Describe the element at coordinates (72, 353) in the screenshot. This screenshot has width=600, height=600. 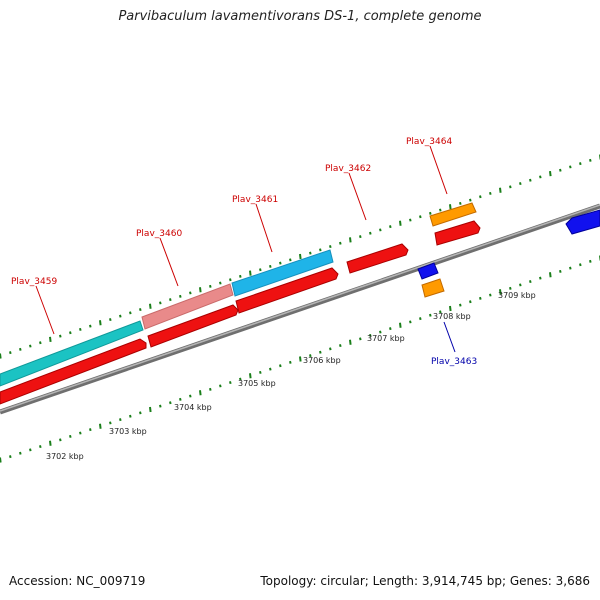
I see `band-teal` at that location.